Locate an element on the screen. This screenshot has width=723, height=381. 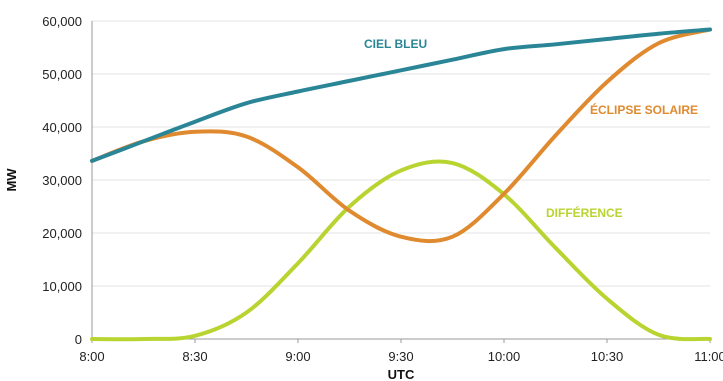
y-tick-labels: 0 10,000 20,000 30,000 40,000 50,000 60,000 is located at coordinates (62, 180).